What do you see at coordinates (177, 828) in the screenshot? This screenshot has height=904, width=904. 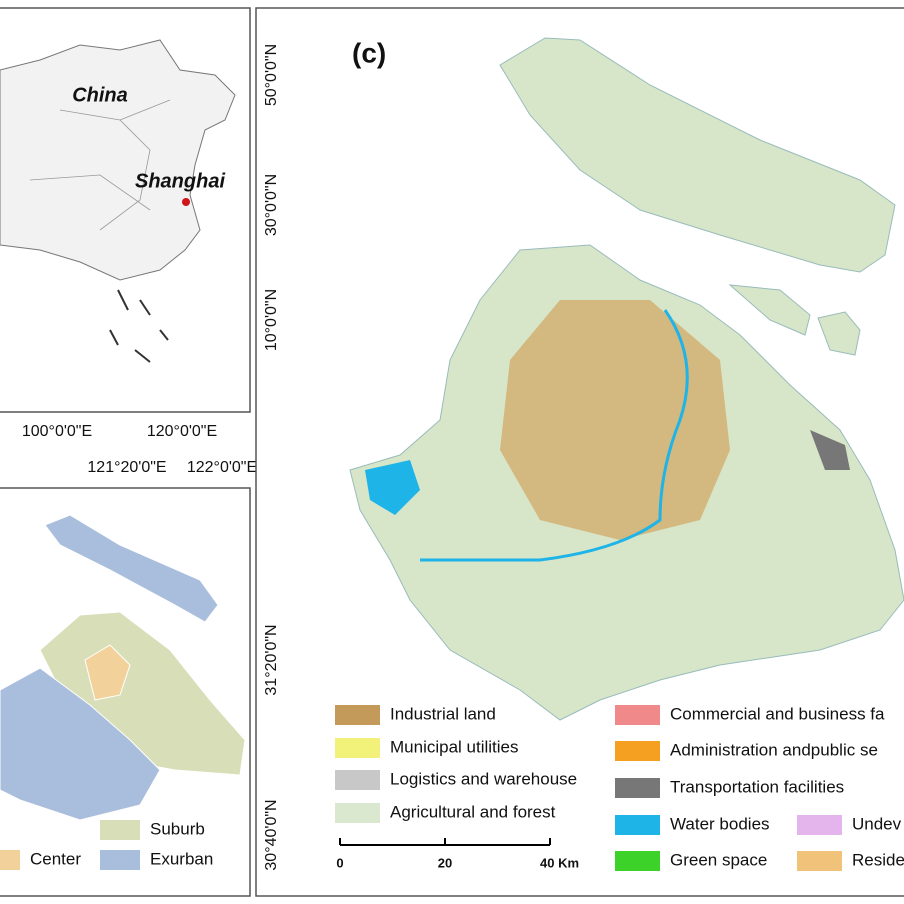 I see `legend-label: Suburb` at bounding box center [177, 828].